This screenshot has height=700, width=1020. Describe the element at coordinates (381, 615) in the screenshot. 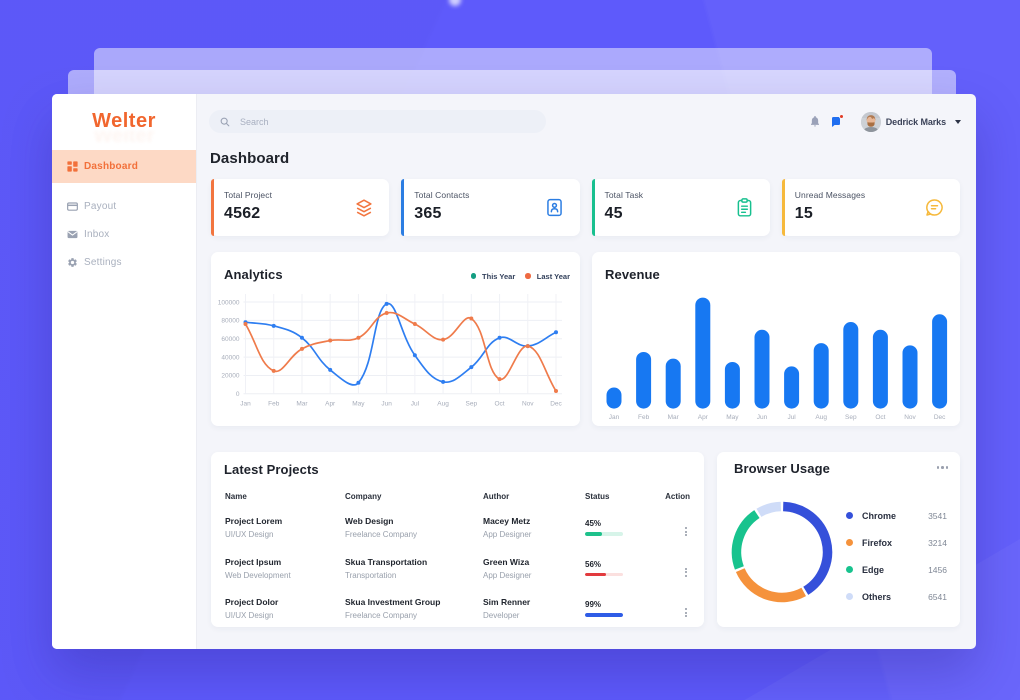

I see `cell-sub: Freelance Company` at that location.